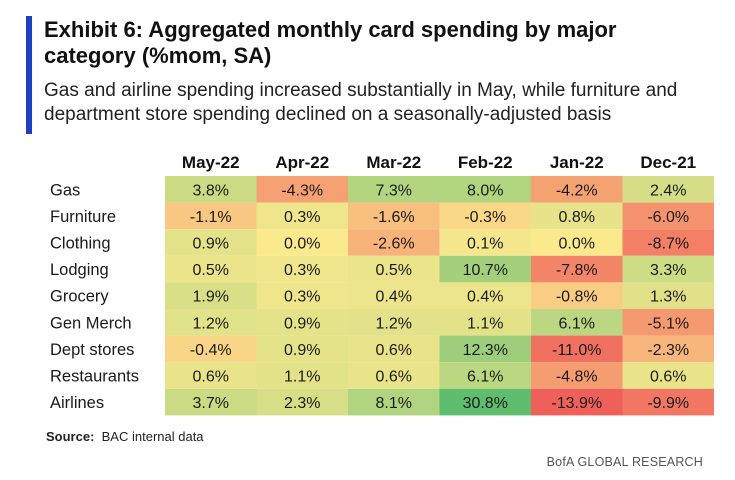 The image size is (735, 480). I want to click on source-label: Source:, so click(70, 436).